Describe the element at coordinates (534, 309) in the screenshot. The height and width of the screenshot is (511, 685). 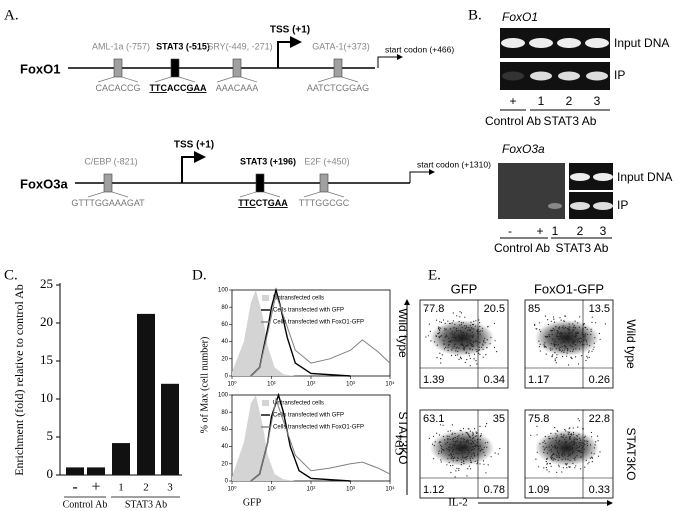
I see `quadrant-value: 85` at that location.